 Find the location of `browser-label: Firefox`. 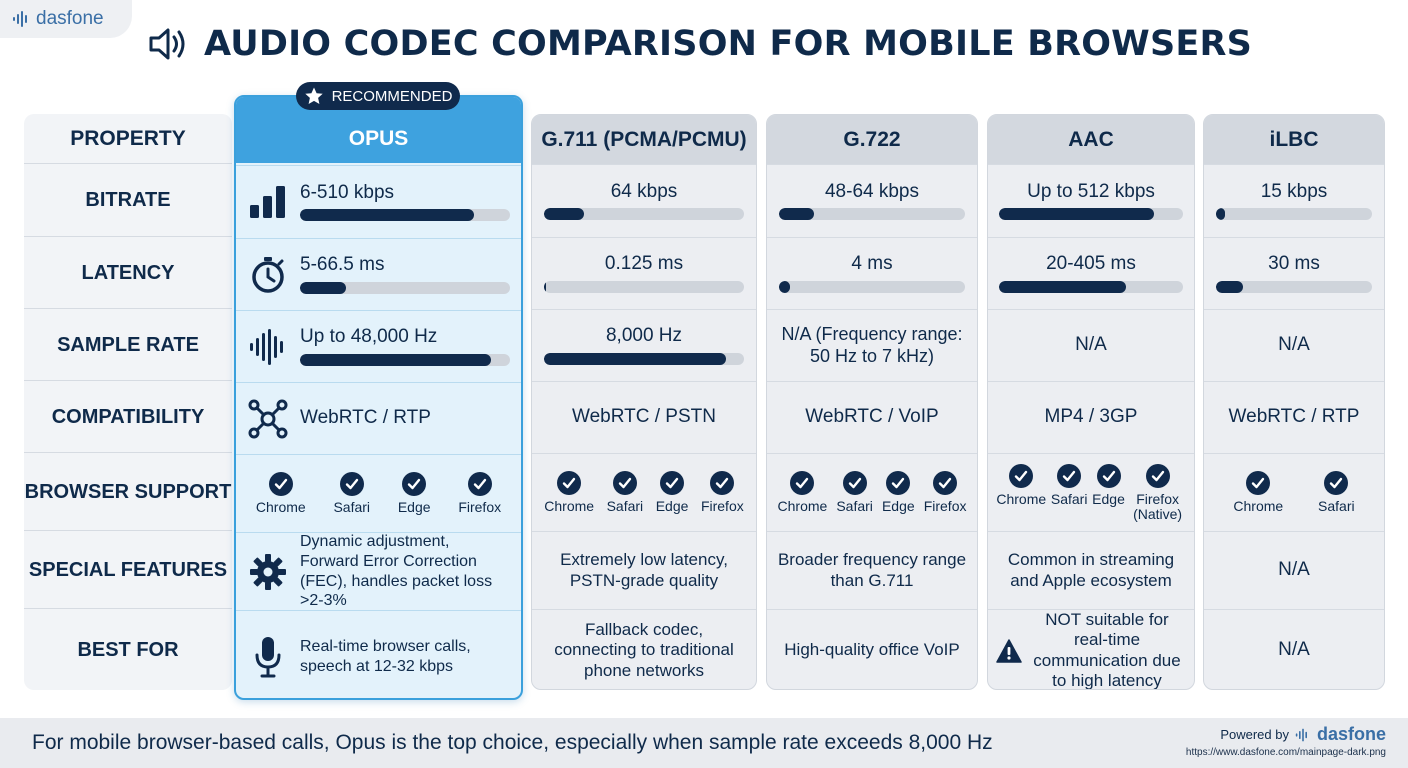

browser-label: Firefox is located at coordinates (945, 506).